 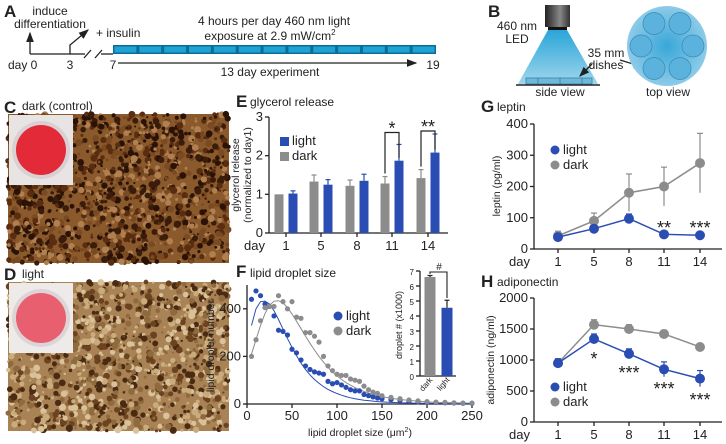 I want to click on legend-marker-dark, so click(x=555, y=165).